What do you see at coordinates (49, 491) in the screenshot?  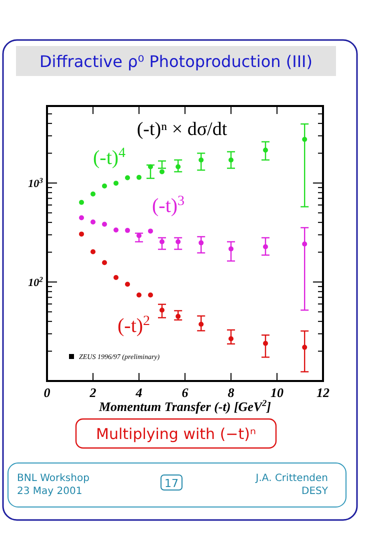 I see `text: 23 May 2001` at bounding box center [49, 491].